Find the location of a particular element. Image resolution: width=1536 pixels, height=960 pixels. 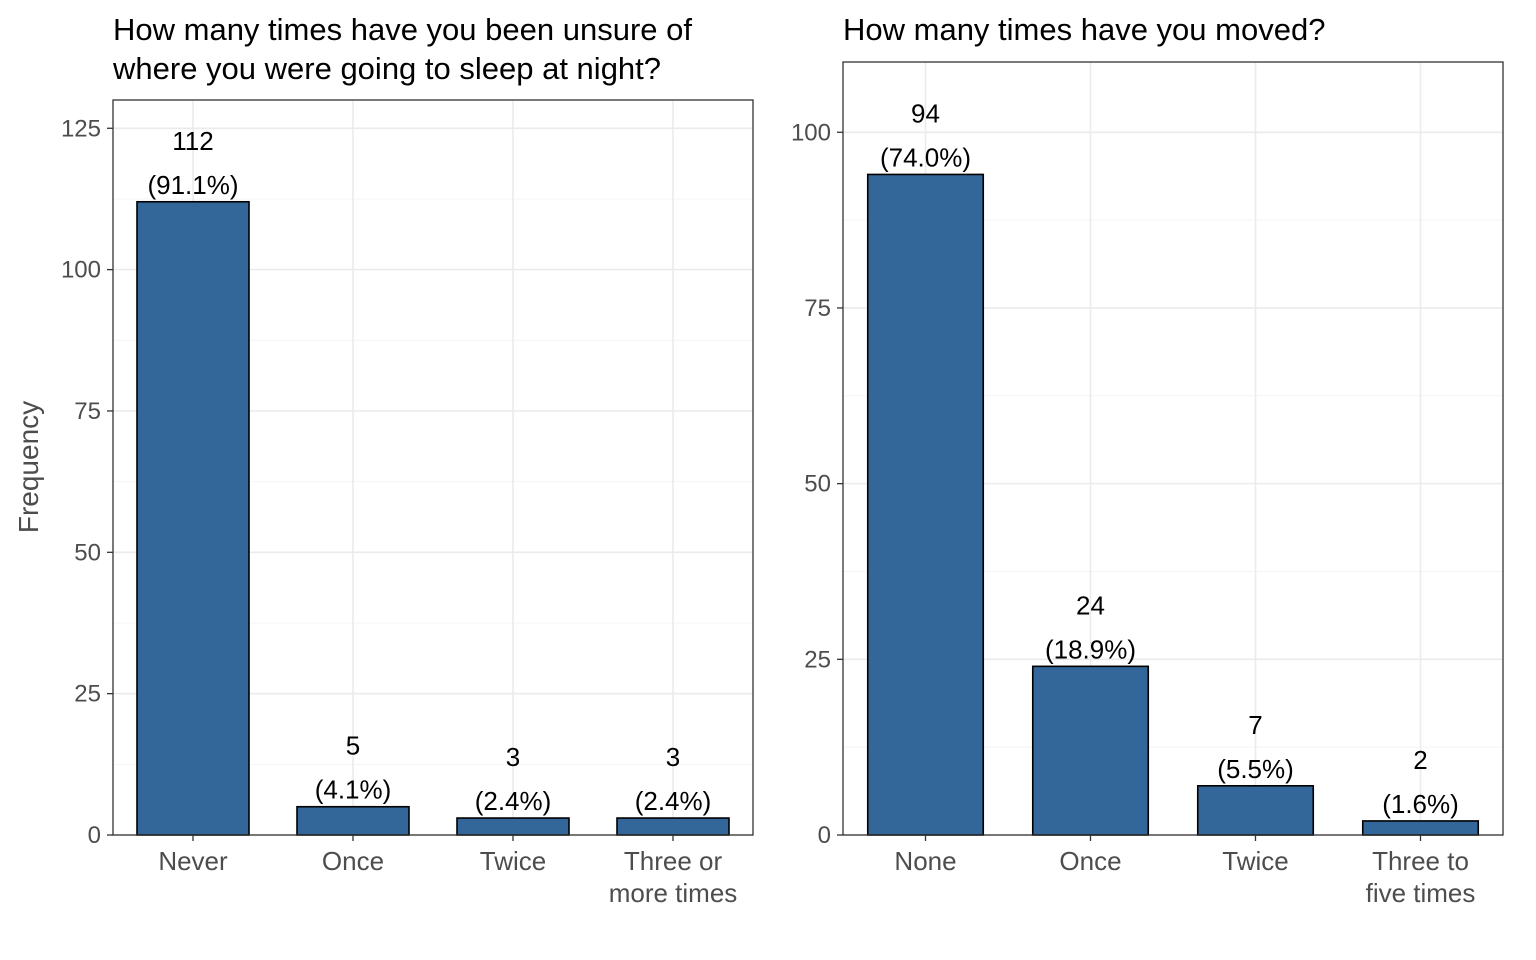

x-tick-label-line: Never is located at coordinates (193, 861).